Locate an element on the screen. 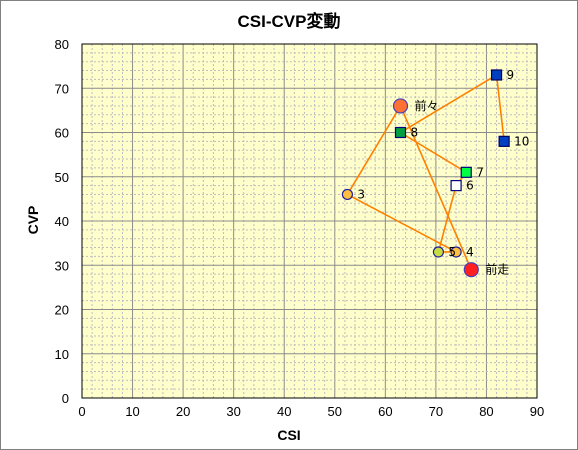 The height and width of the screenshot is (450, 578). y-tick-label: 70 is located at coordinates (62, 88).